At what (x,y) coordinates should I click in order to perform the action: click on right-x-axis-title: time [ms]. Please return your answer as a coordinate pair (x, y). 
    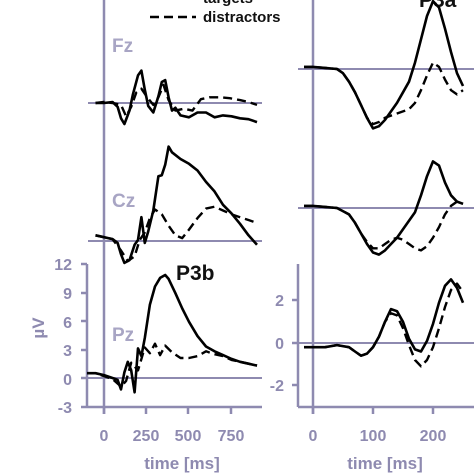
    Looking at the image, I should click on (385, 463).